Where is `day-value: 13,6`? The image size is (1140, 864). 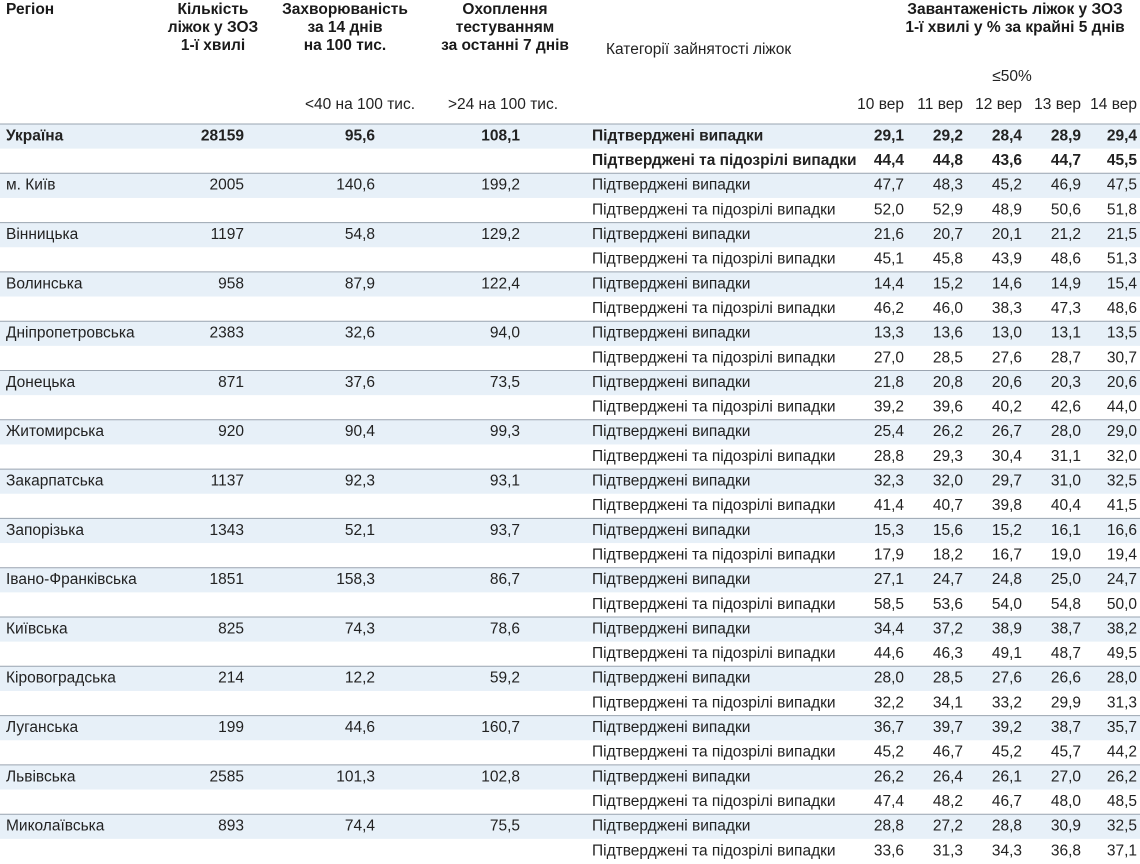 day-value: 13,6 is located at coordinates (948, 333).